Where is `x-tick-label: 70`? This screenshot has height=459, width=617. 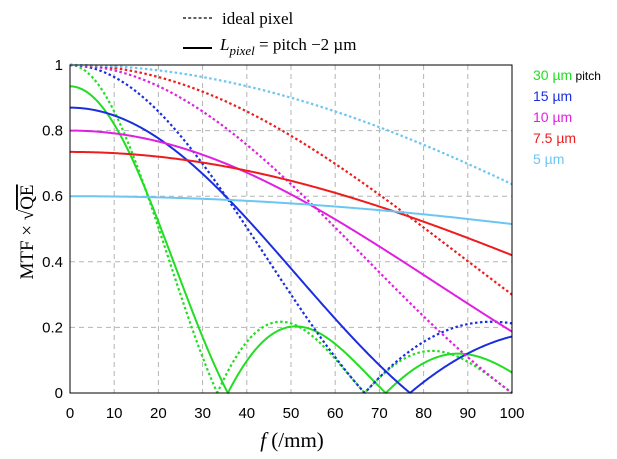 x-tick-label: 70 is located at coordinates (379, 413).